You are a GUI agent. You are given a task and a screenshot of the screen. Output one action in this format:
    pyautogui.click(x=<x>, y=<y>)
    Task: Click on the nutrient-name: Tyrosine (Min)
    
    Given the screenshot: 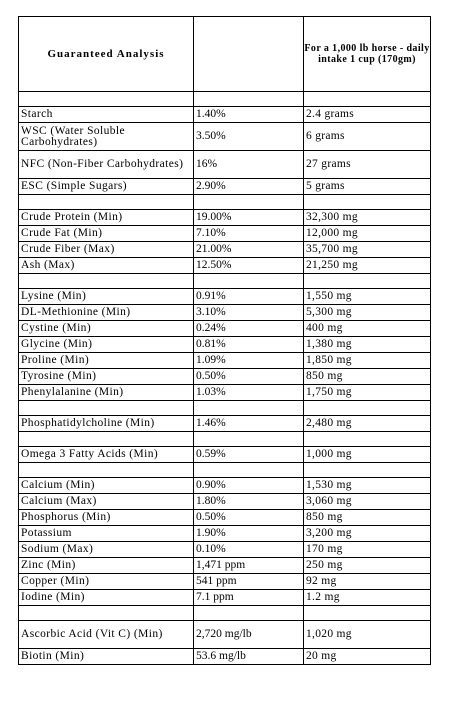 What is the action you would take?
    pyautogui.click(x=106, y=376)
    